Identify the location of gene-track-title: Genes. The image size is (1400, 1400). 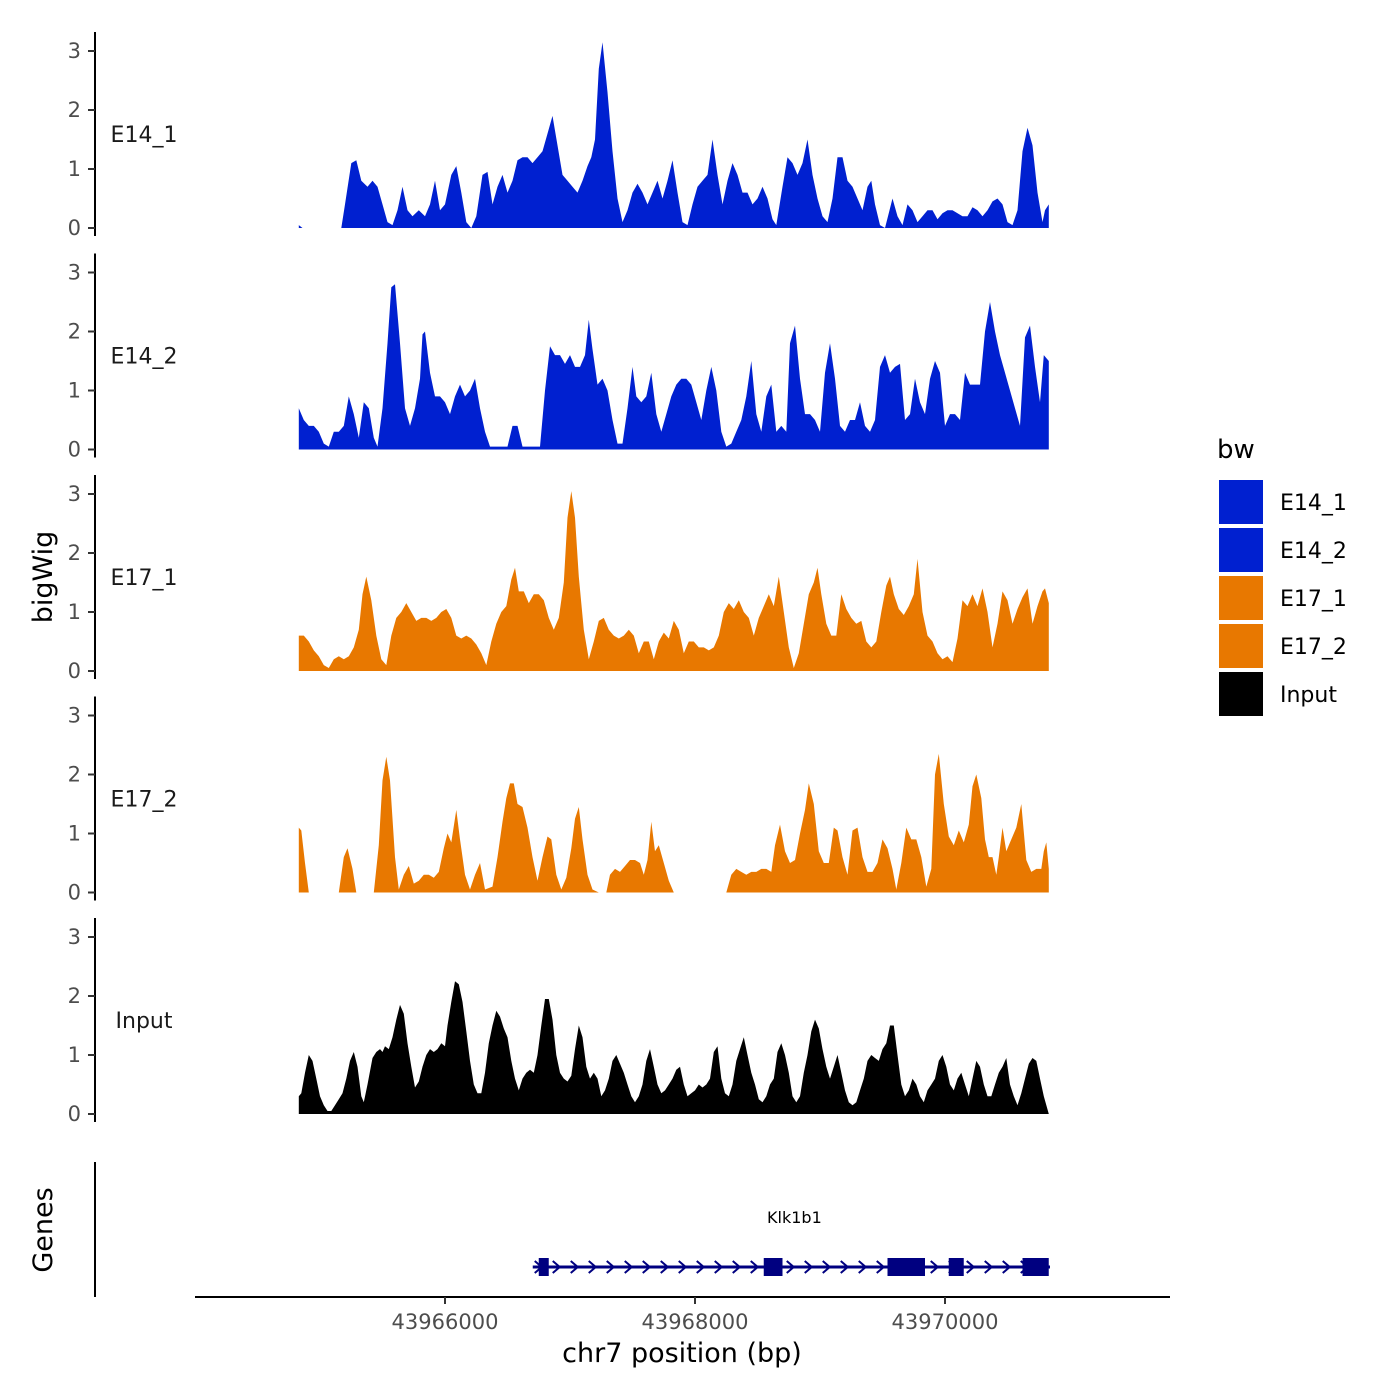
(43, 1229).